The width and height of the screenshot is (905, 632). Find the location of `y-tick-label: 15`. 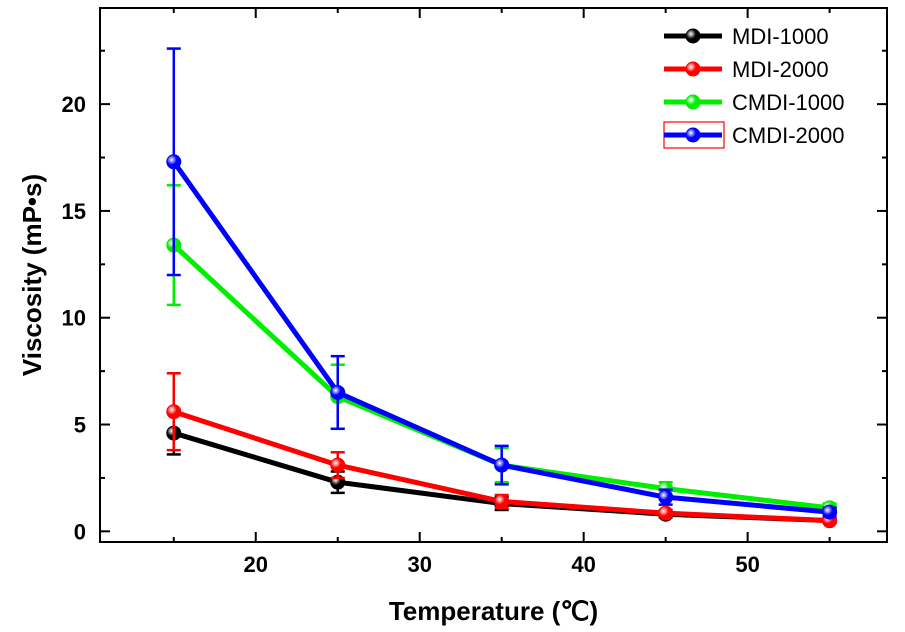

y-tick-label: 15 is located at coordinates (74, 211).